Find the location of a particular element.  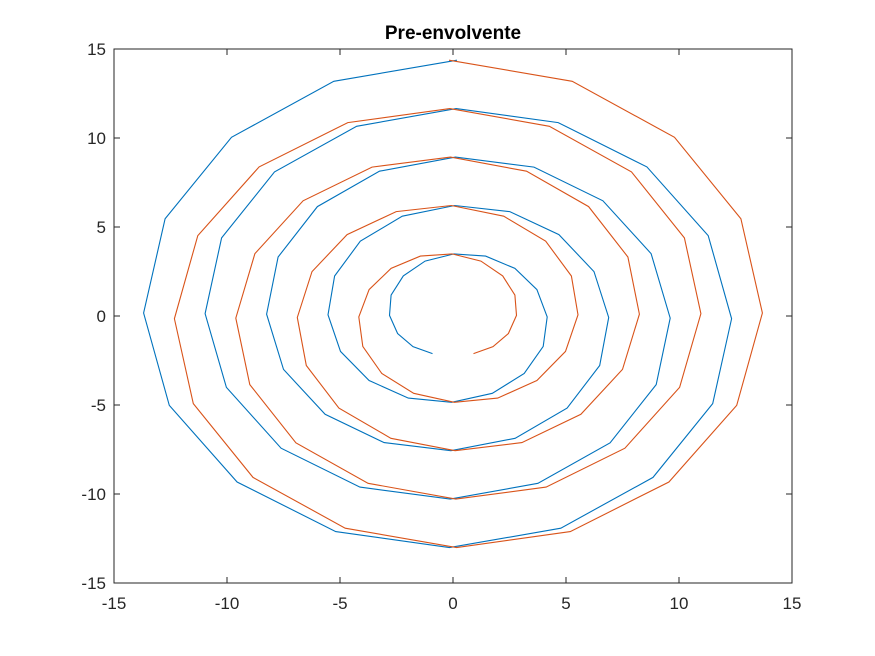

y-tick-label: -15 is located at coordinates (93, 583).